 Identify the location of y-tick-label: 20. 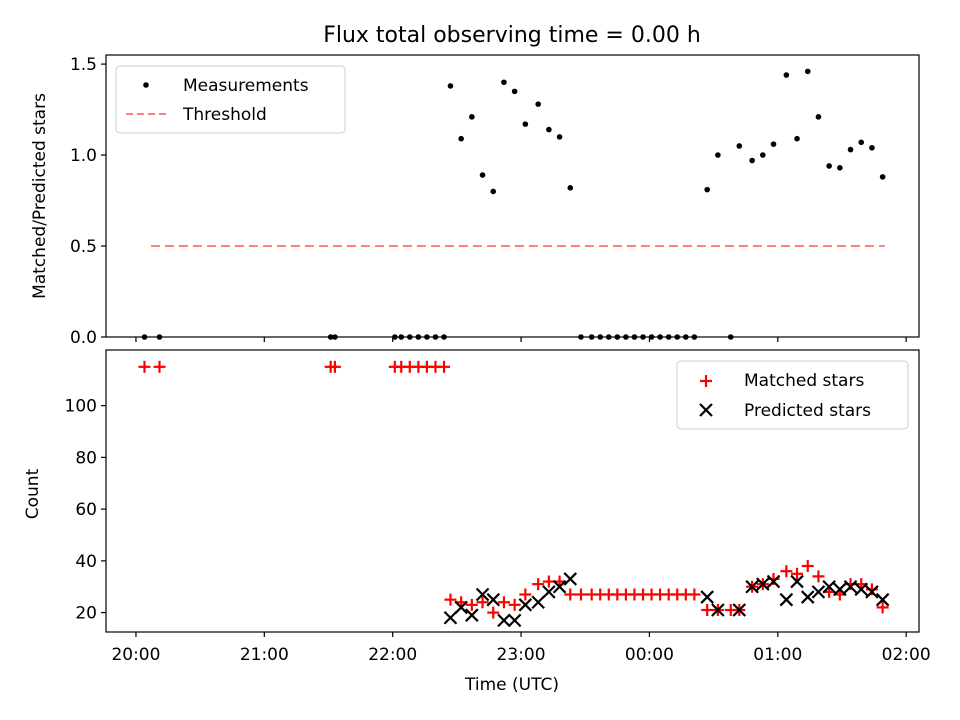
(86, 614).